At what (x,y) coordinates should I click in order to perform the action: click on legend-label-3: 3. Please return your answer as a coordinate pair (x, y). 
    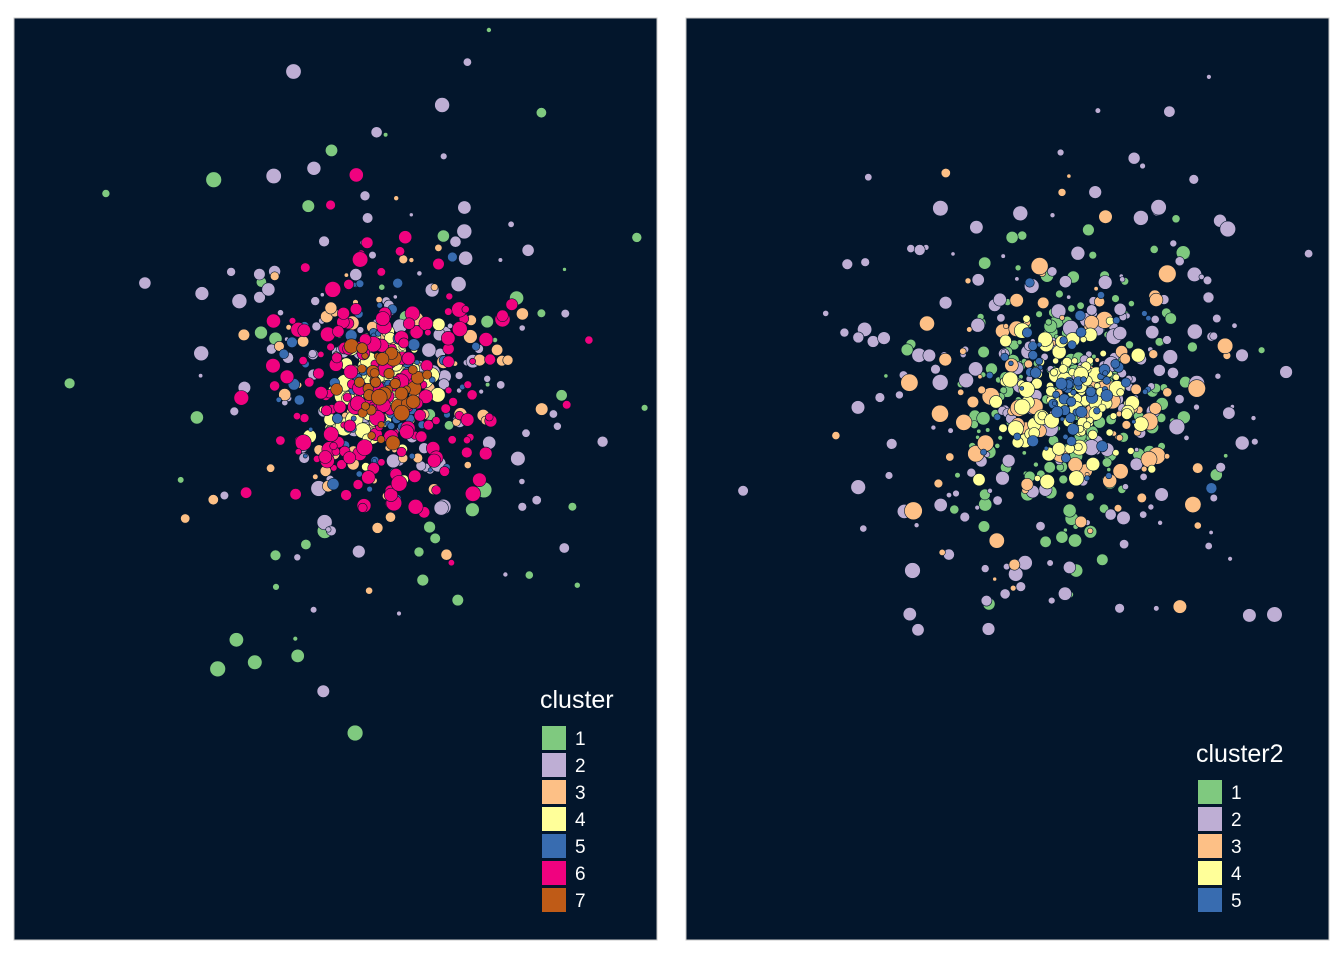
    Looking at the image, I should click on (580, 793).